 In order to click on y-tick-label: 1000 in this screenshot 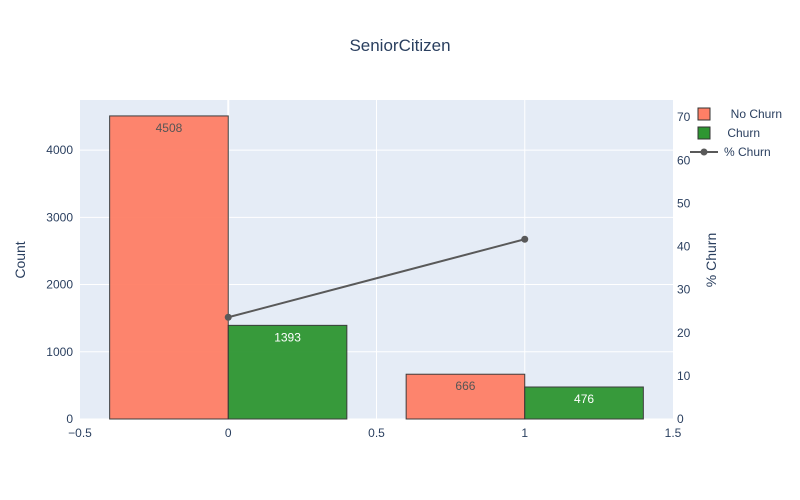, I will do `click(59, 352)`.